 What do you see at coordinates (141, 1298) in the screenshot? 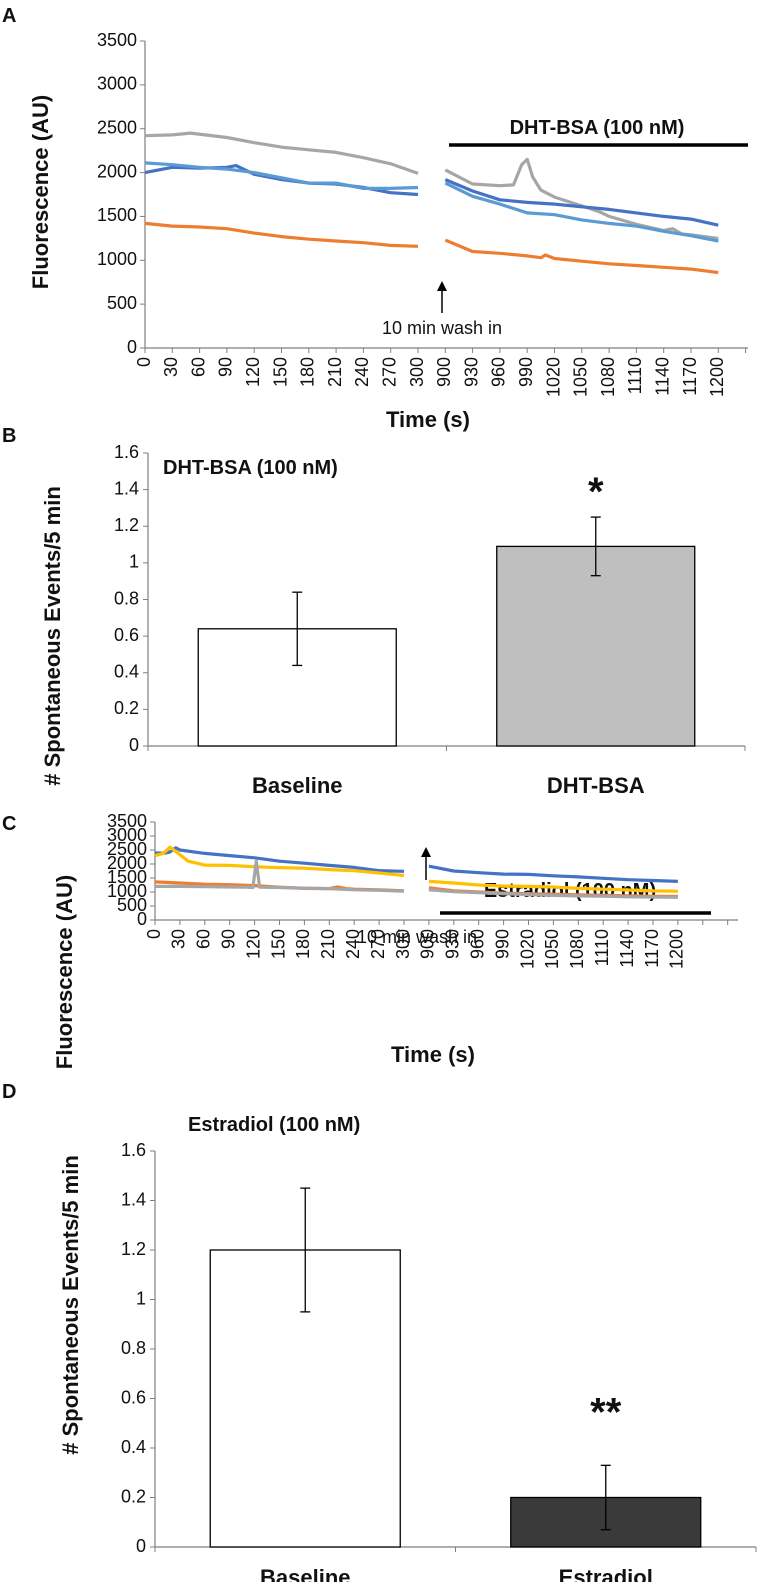
I see `panel-d-y-tick-label: 1` at bounding box center [141, 1298].